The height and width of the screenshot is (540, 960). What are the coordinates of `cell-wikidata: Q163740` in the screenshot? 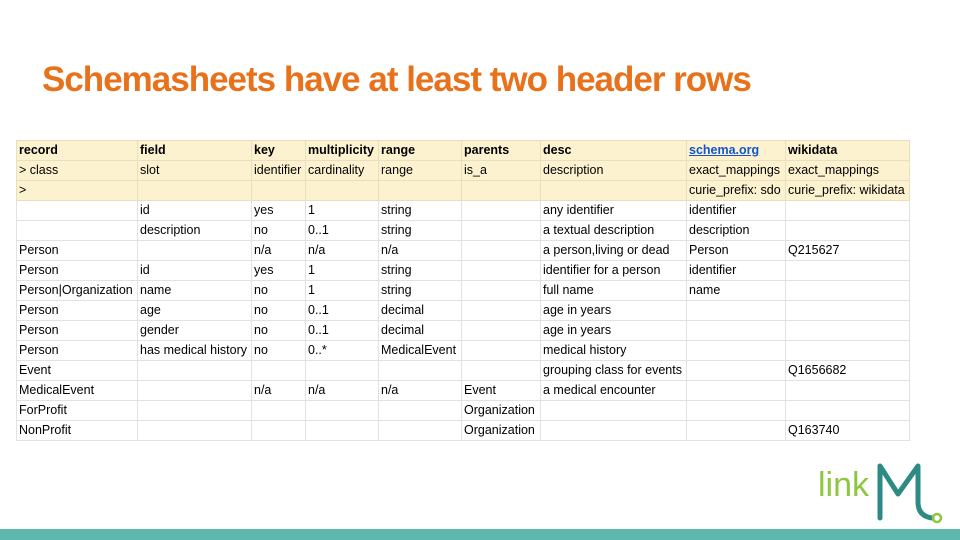 It's located at (847, 430).